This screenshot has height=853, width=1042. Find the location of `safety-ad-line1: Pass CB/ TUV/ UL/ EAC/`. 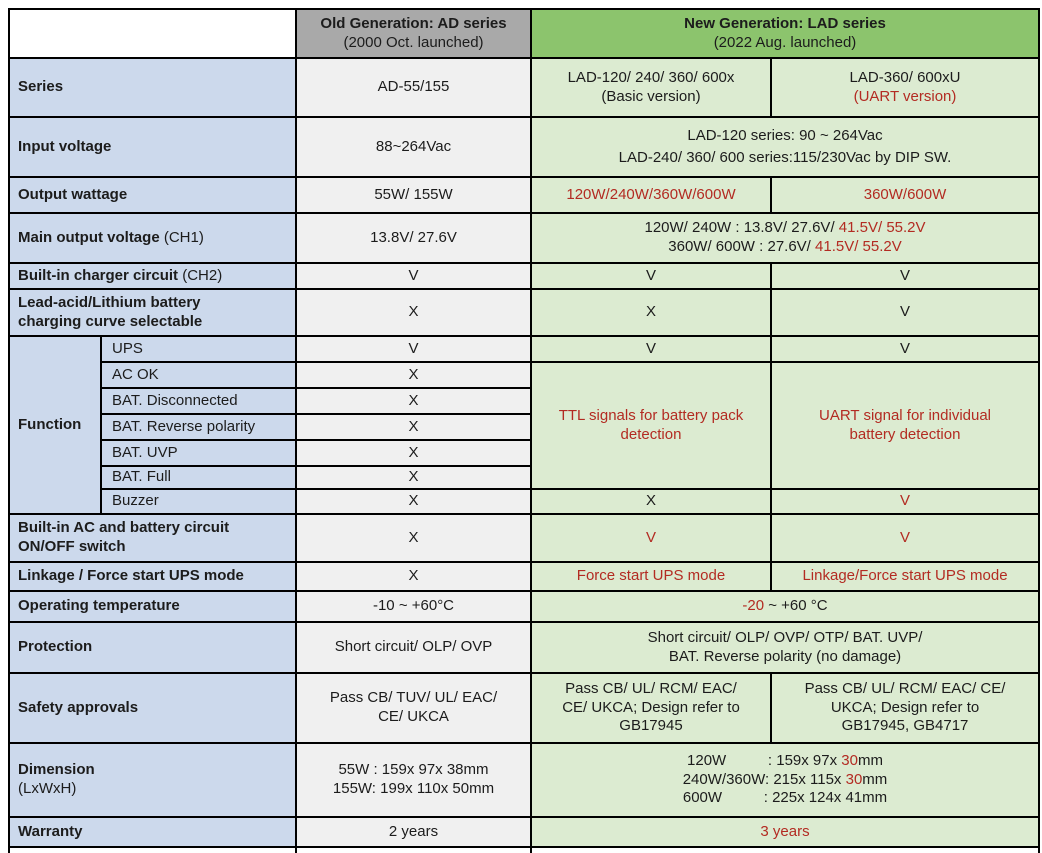

safety-ad-line1: Pass CB/ TUV/ UL/ EAC/ is located at coordinates (413, 698).